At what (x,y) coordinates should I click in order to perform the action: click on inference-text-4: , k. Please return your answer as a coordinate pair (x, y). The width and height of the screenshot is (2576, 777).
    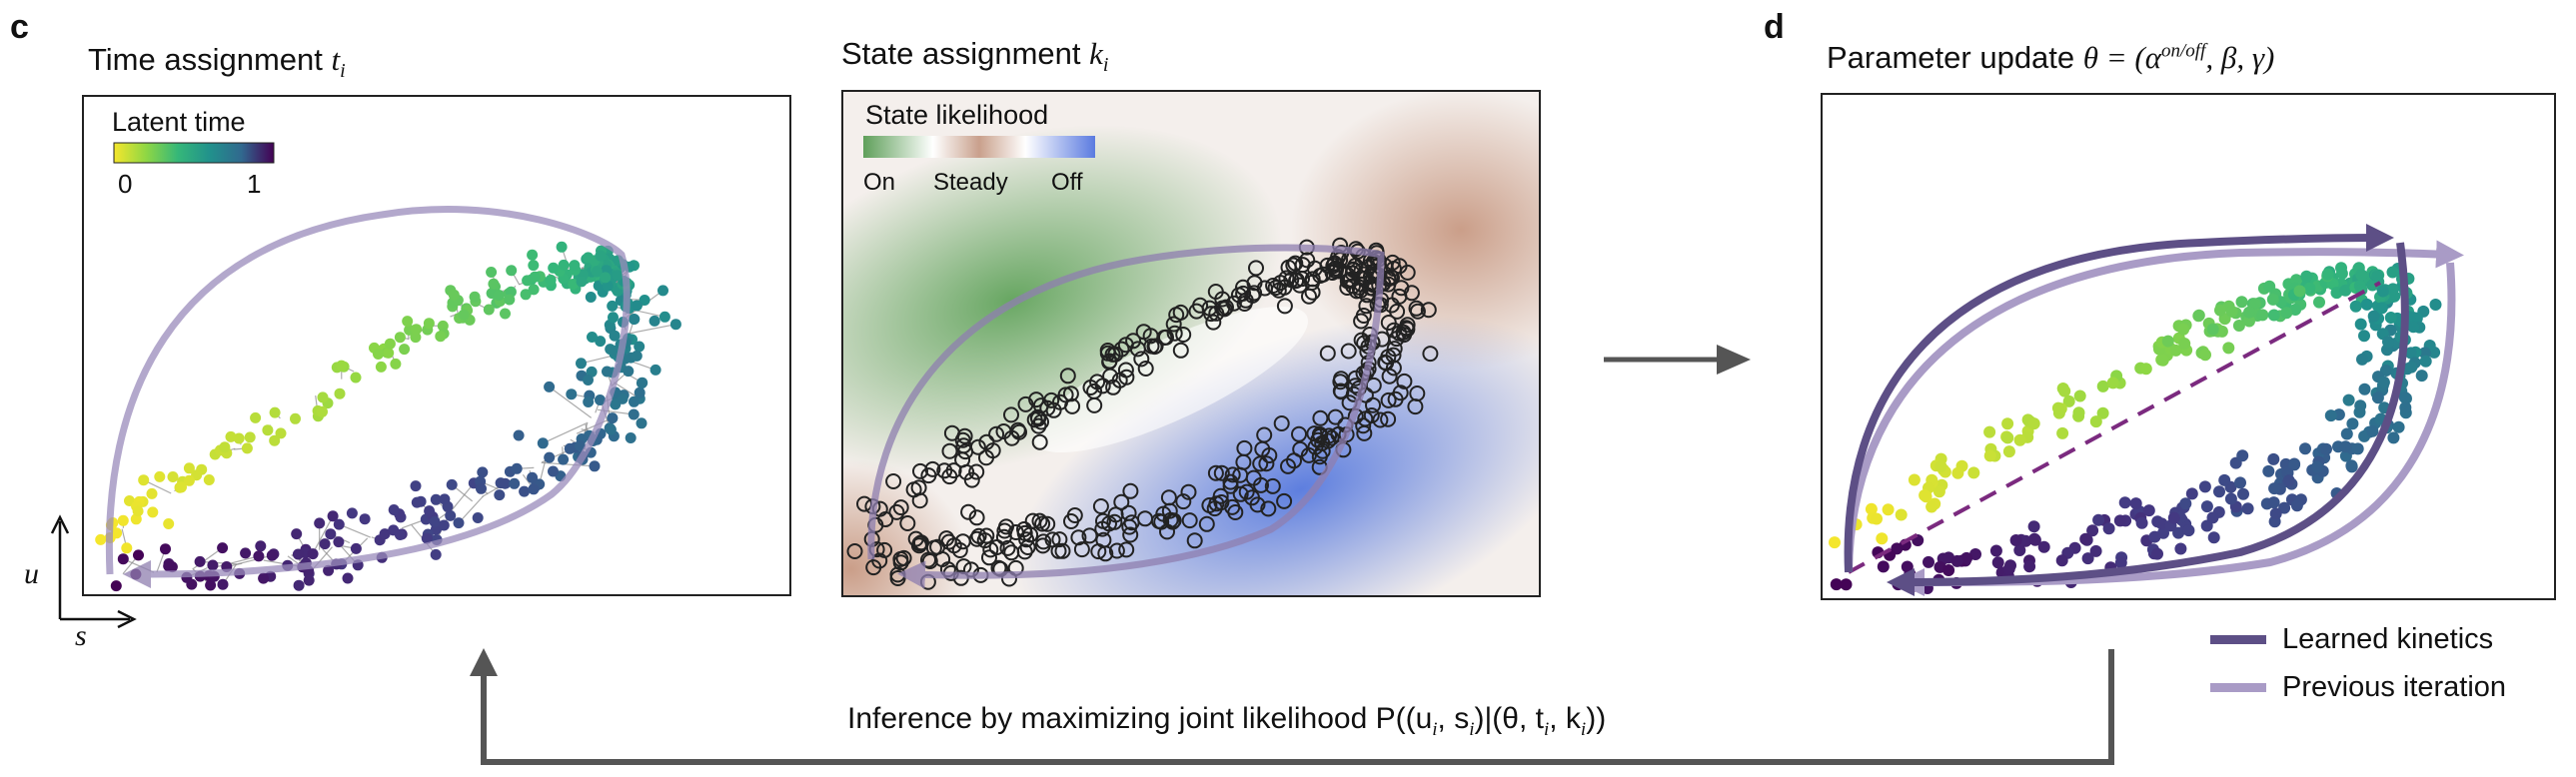
    Looking at the image, I should click on (1565, 718).